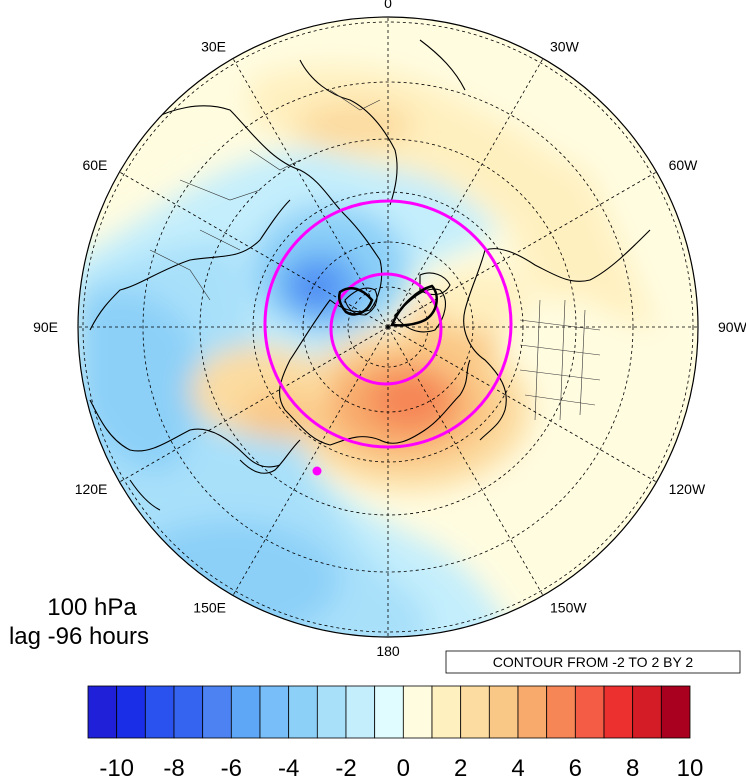 This screenshot has width=746, height=779. I want to click on europe-coast, so click(382, 122).